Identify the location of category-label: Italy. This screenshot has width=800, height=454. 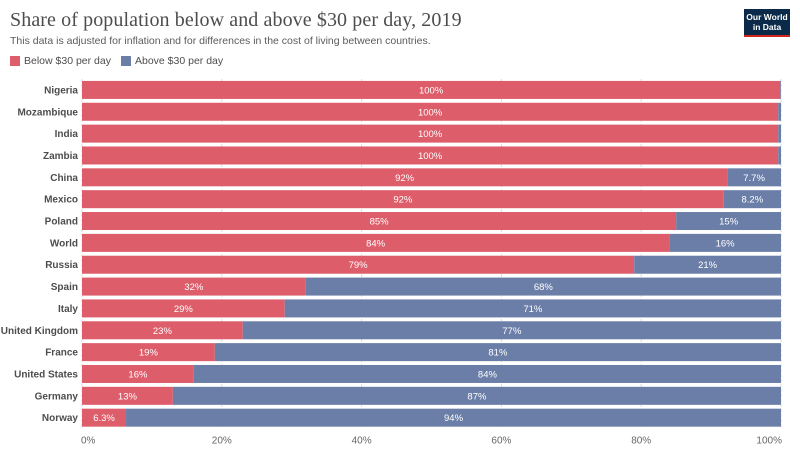
(68, 309).